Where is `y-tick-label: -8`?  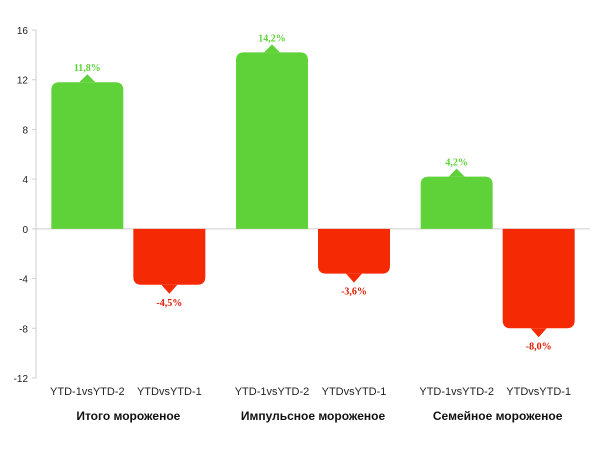
y-tick-label: -8 is located at coordinates (23, 329).